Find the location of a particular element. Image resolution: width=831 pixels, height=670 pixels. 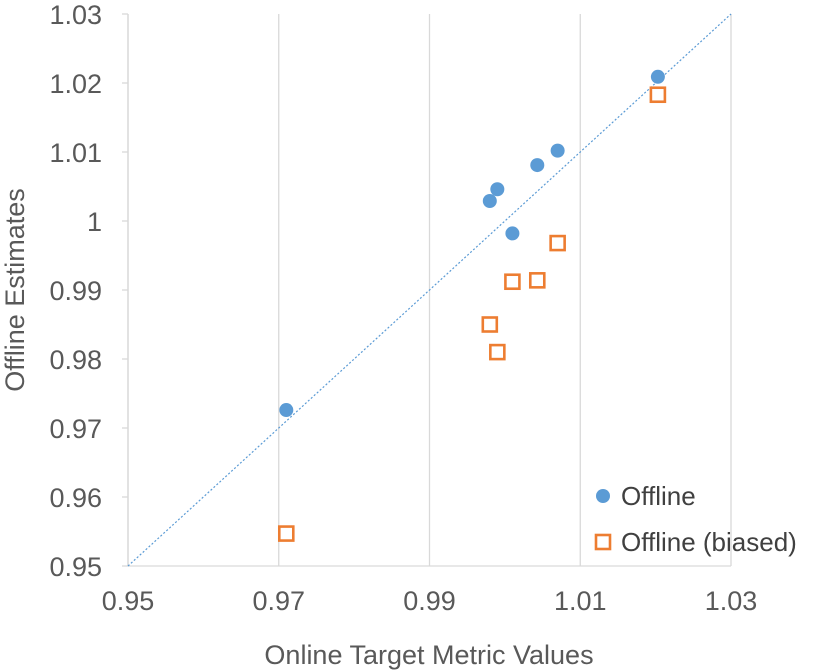

y-axis-title: Offline Estimates is located at coordinates (15, 290).